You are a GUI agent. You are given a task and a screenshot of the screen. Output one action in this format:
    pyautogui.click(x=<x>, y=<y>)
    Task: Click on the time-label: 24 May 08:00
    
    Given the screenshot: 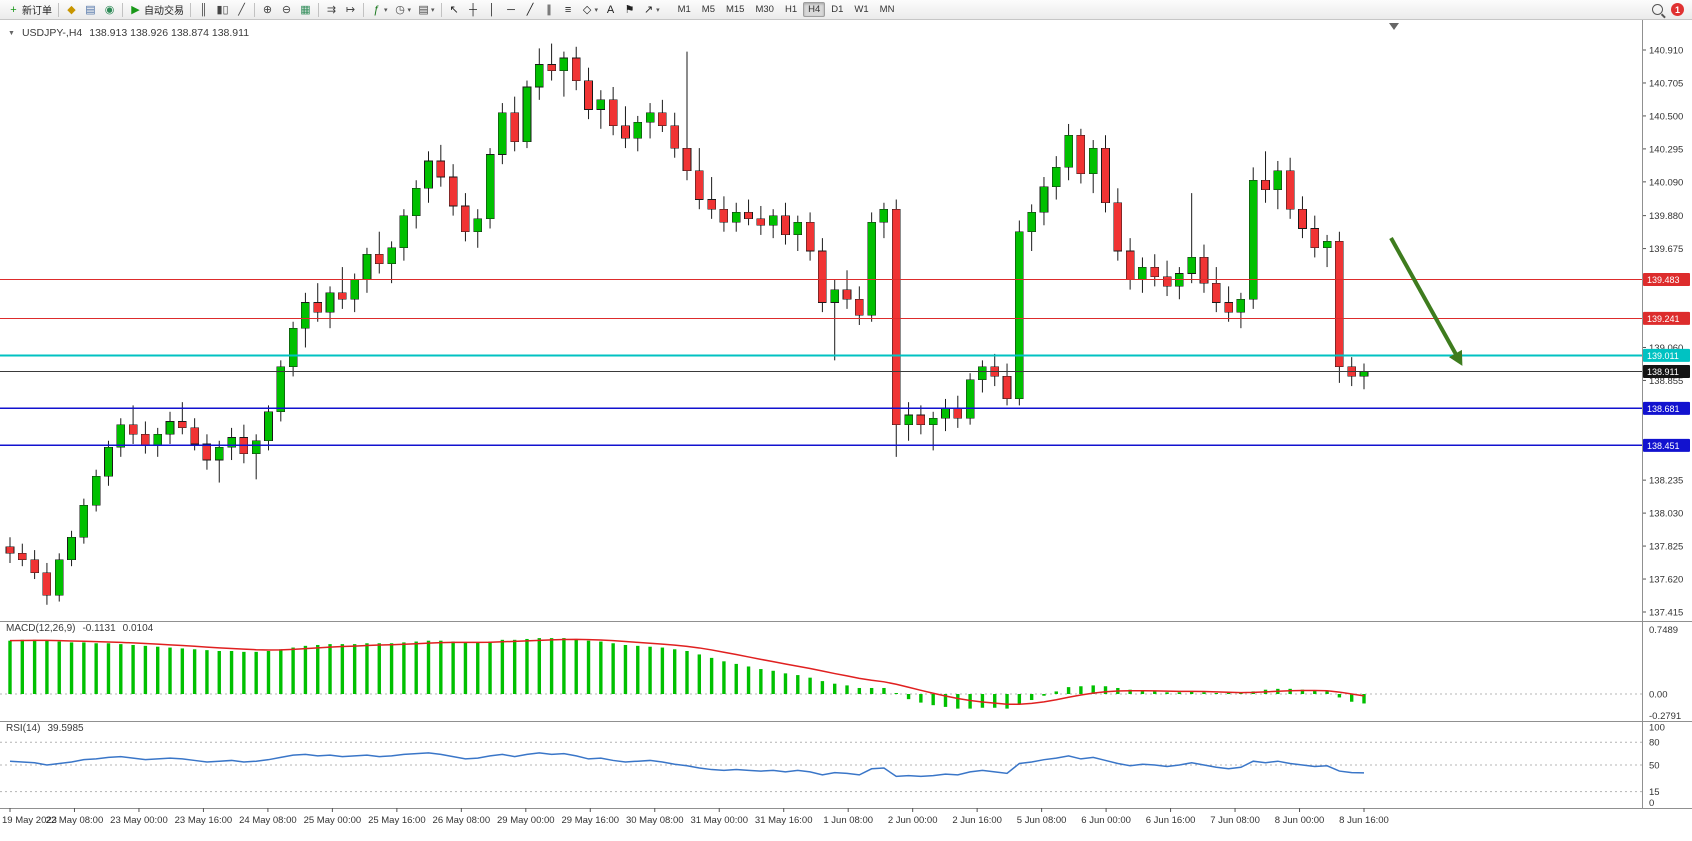 What is the action you would take?
    pyautogui.click(x=268, y=820)
    